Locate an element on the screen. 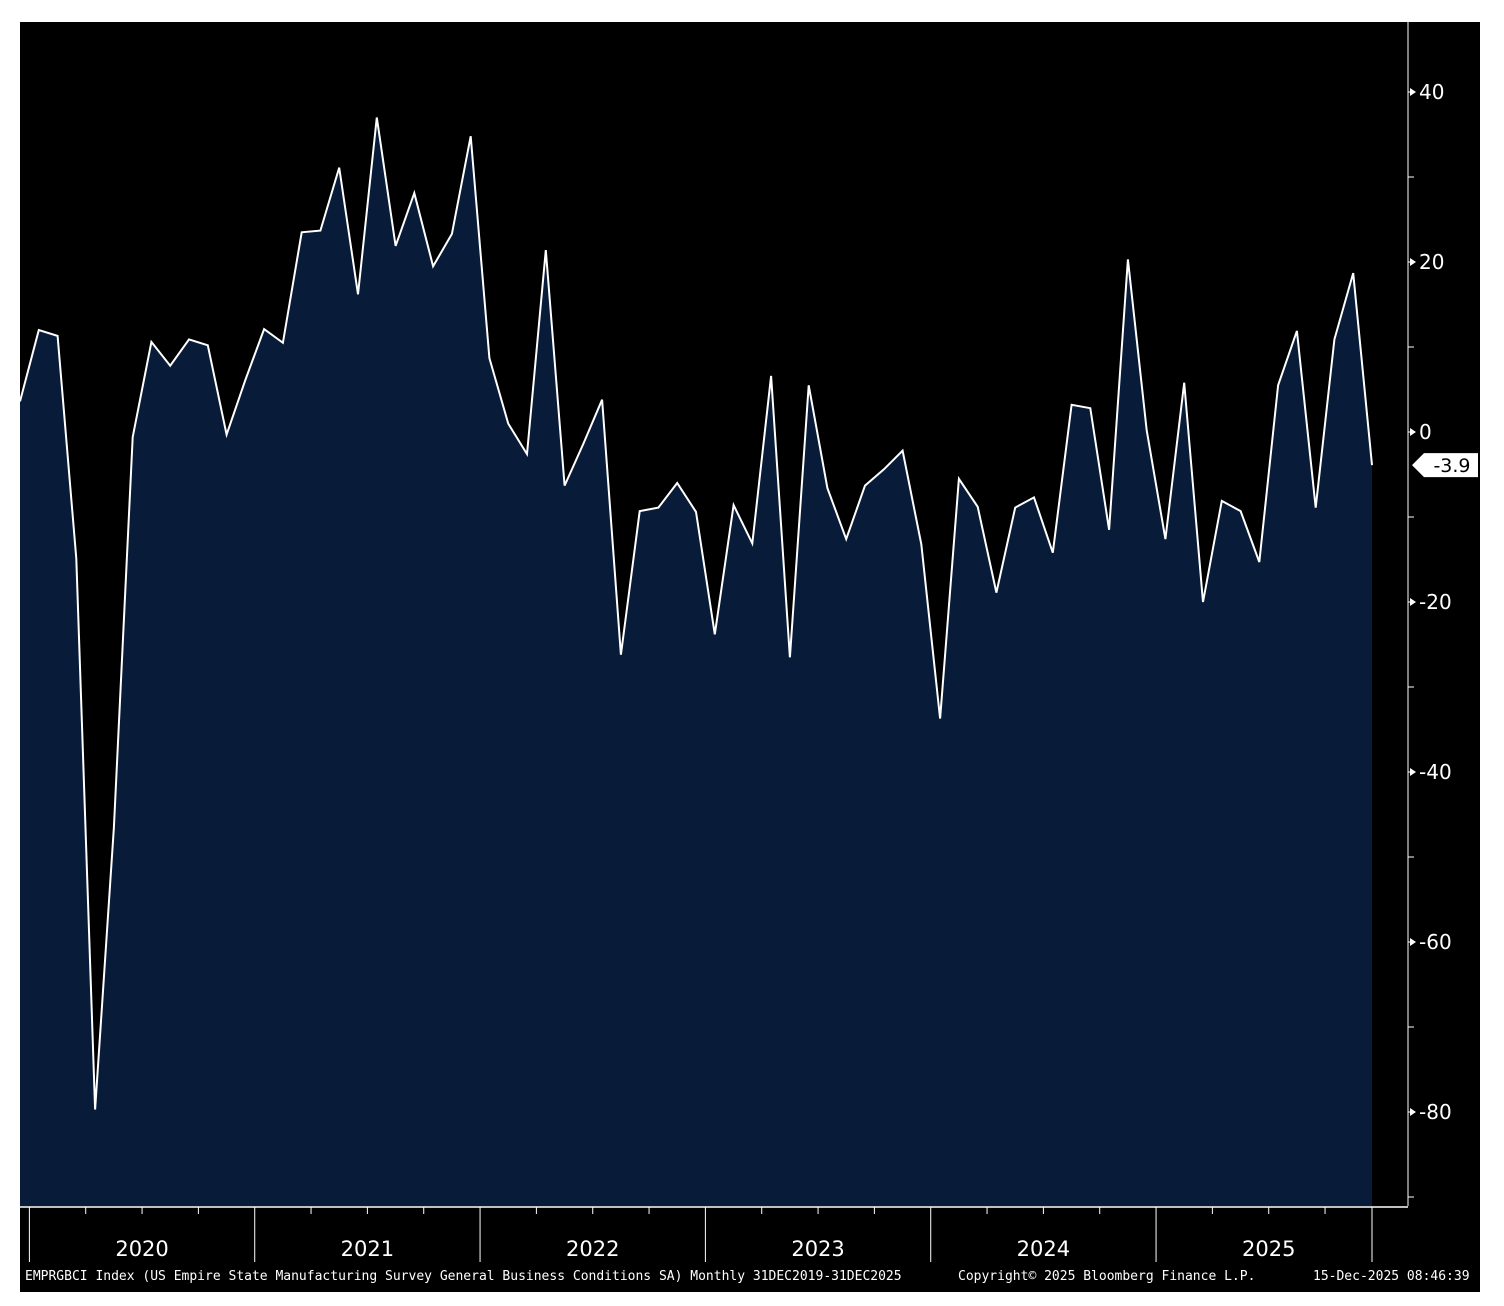 This screenshot has height=1306, width=1504. last-value-badge is located at coordinates (1445, 465).